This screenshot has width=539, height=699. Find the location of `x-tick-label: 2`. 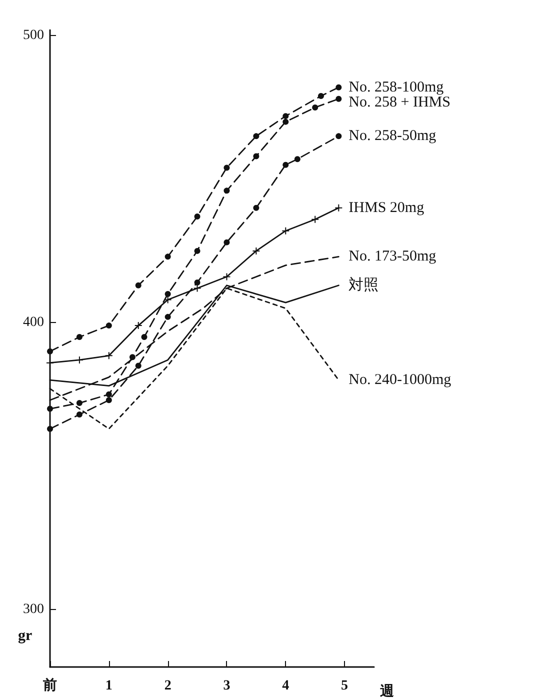

x-tick-label: 2 is located at coordinates (168, 686).